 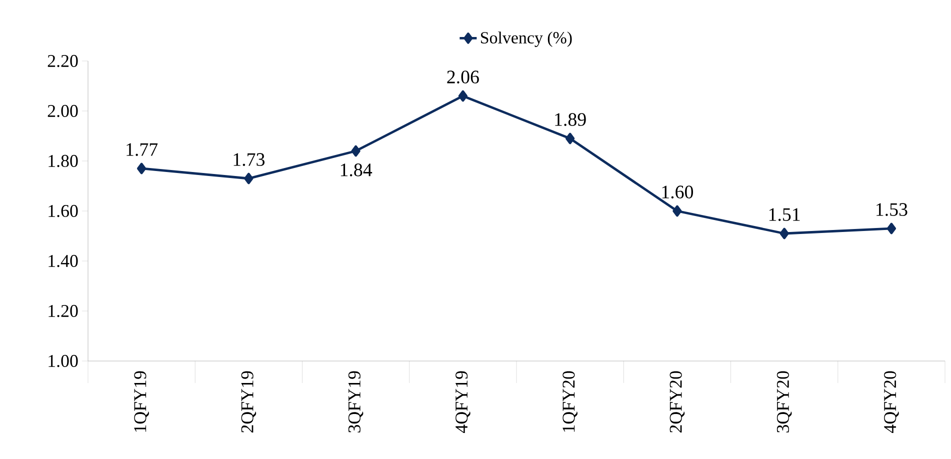 I want to click on data-label: 1.51, so click(x=784, y=214).